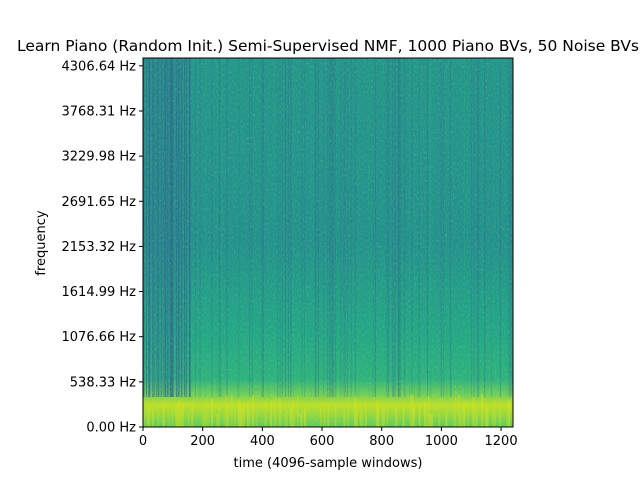 The width and height of the screenshot is (640, 480). What do you see at coordinates (111, 428) in the screenshot?
I see `y-tick-label: 0.00 Hz` at bounding box center [111, 428].